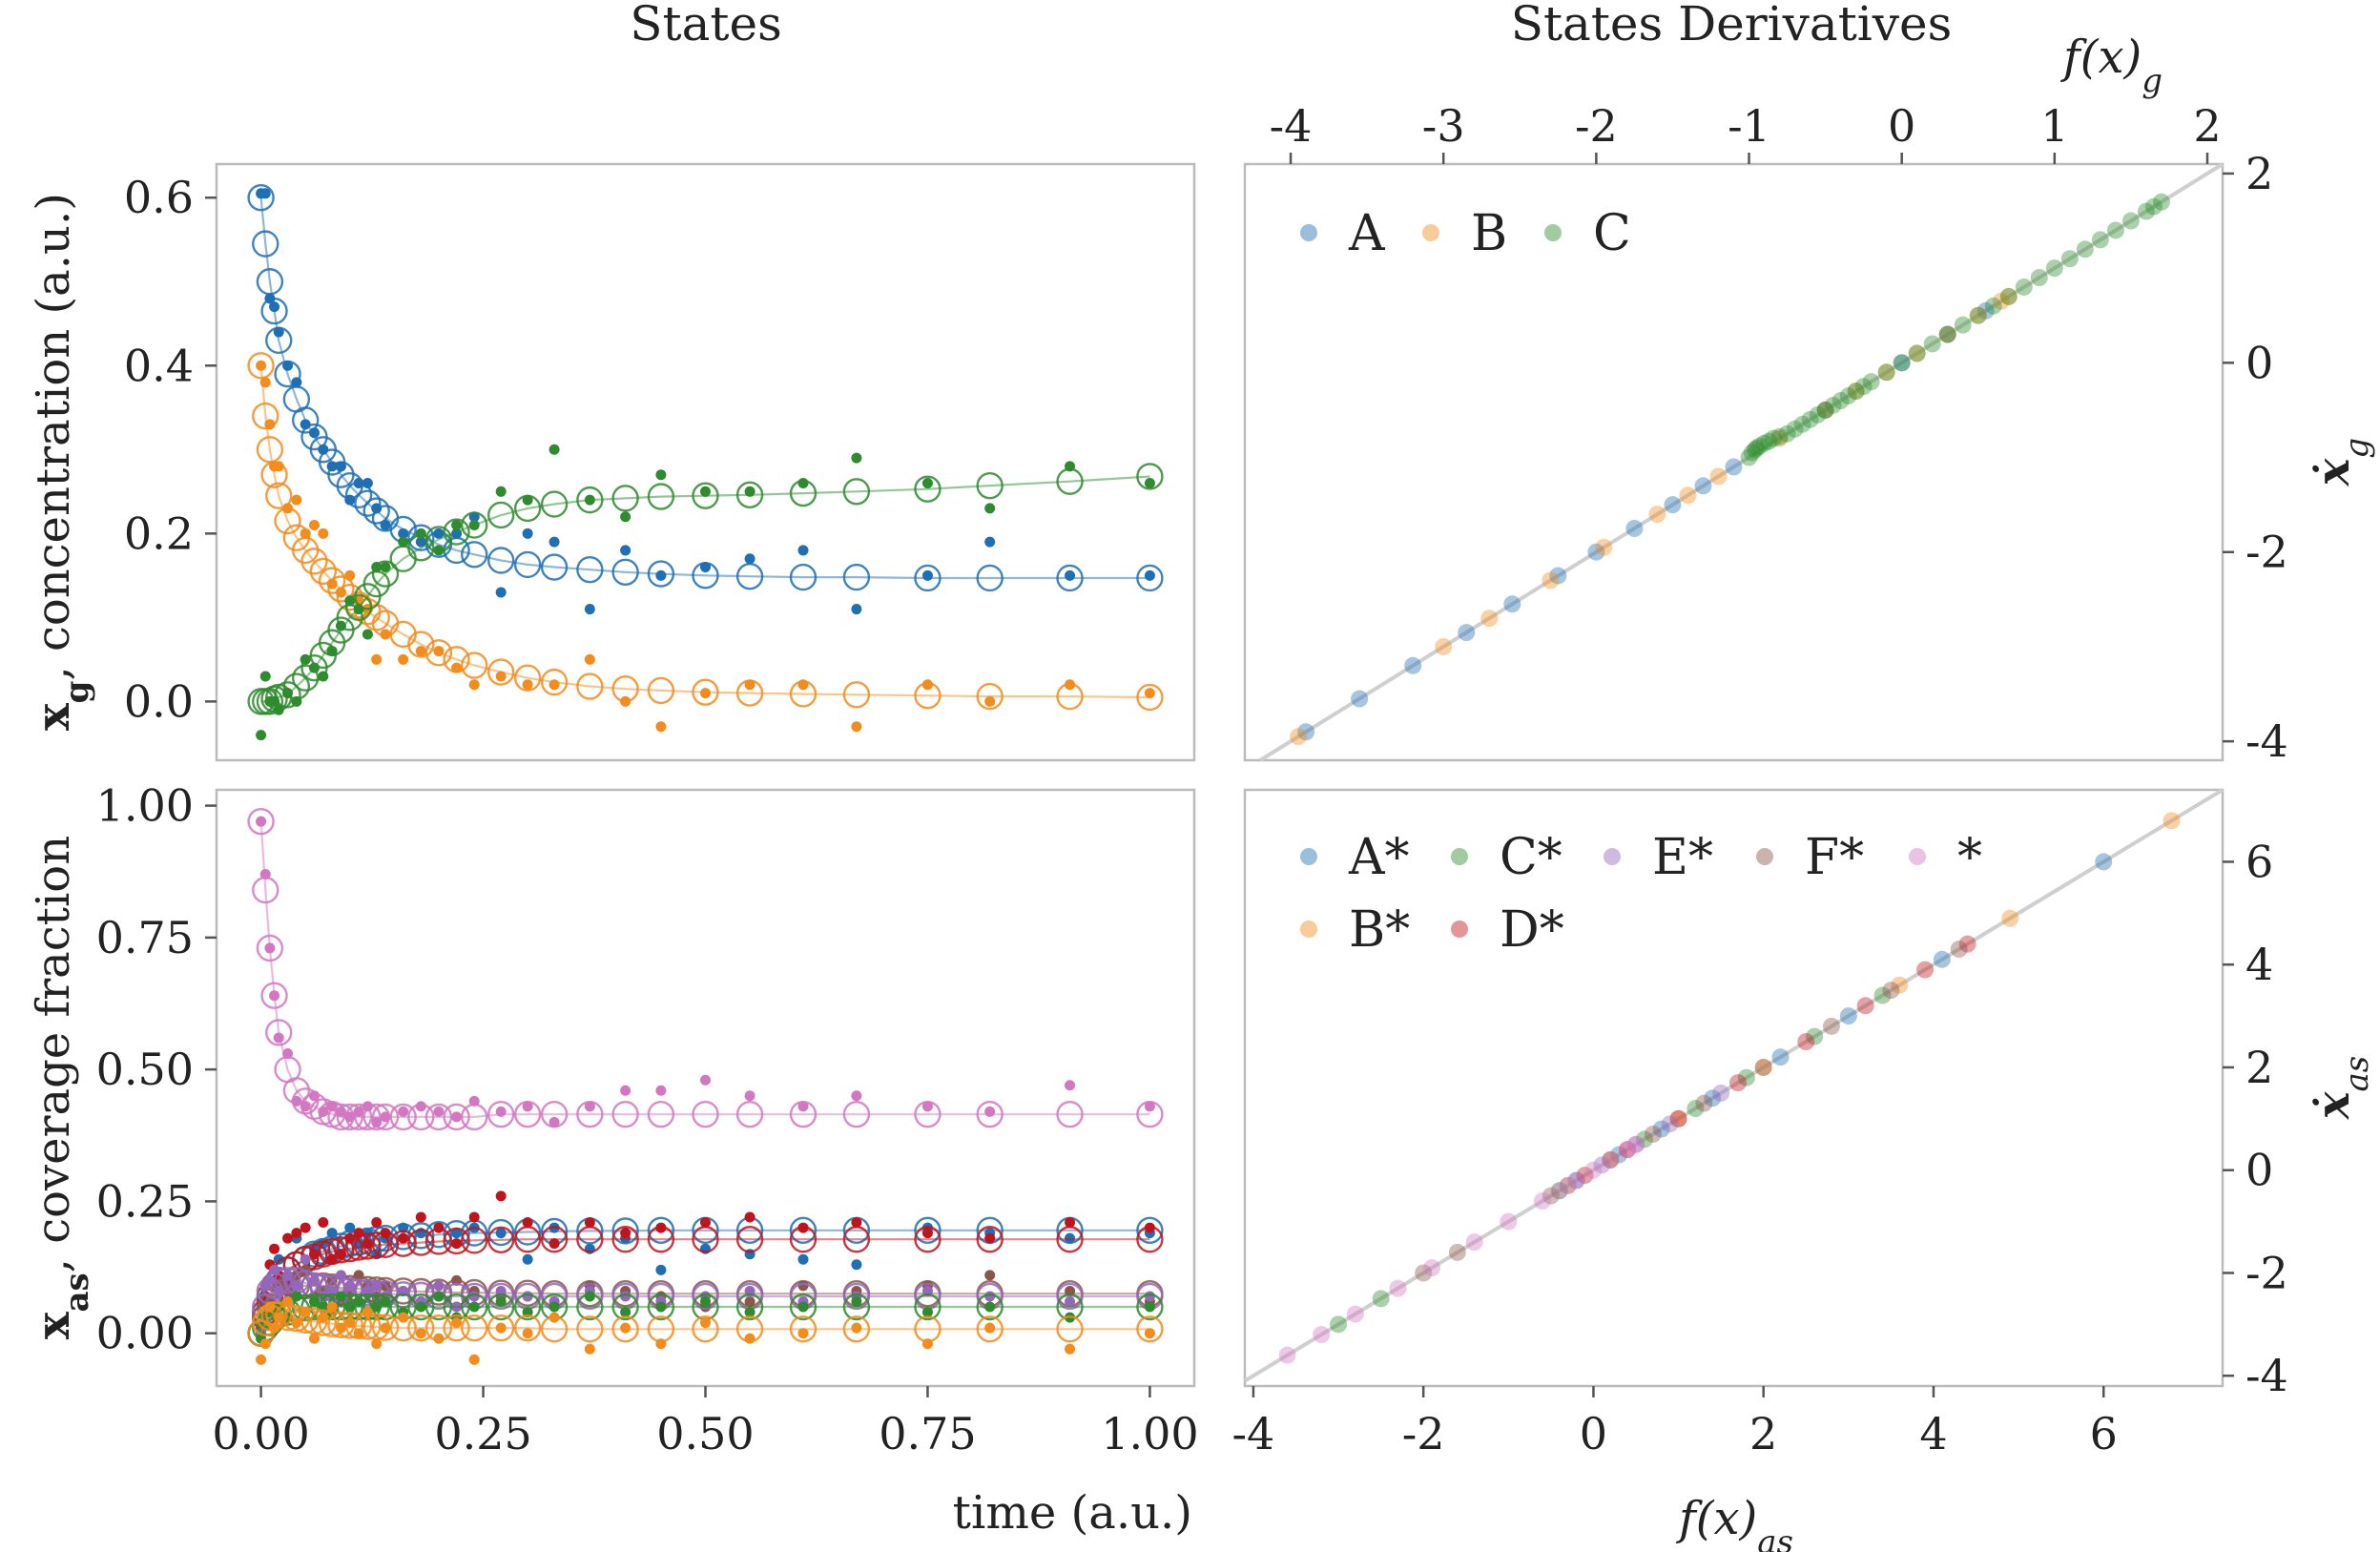  What do you see at coordinates (159, 366) in the screenshot?
I see `states_gas-ytick-label: 0.4` at bounding box center [159, 366].